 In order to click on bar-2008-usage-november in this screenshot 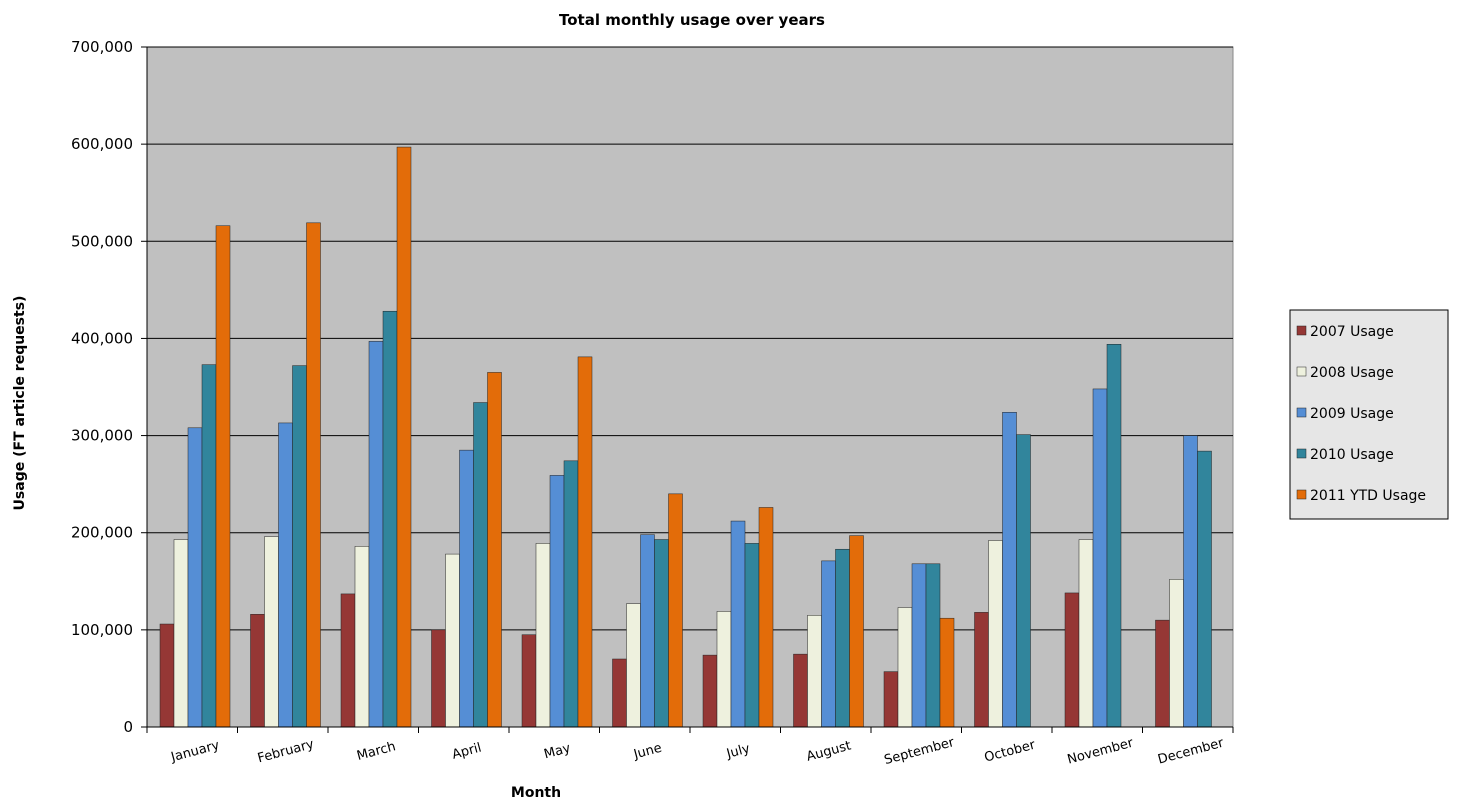, I will do `click(1086, 633)`.